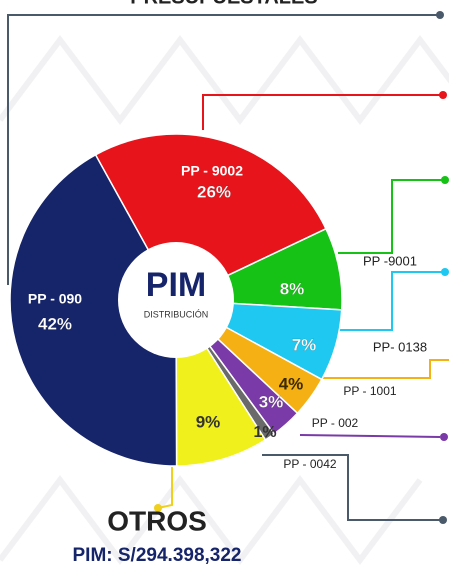 The height and width of the screenshot is (569, 449). I want to click on category-label: PP -9001, so click(390, 260).